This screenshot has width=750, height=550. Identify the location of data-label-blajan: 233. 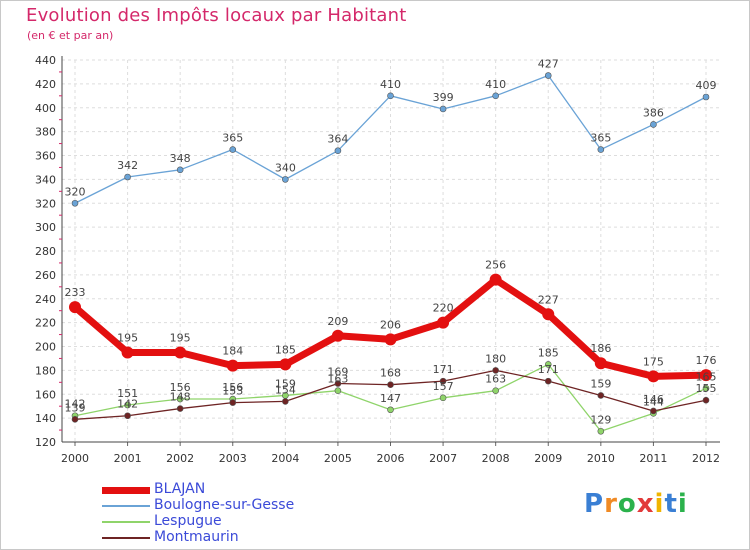
(75, 292).